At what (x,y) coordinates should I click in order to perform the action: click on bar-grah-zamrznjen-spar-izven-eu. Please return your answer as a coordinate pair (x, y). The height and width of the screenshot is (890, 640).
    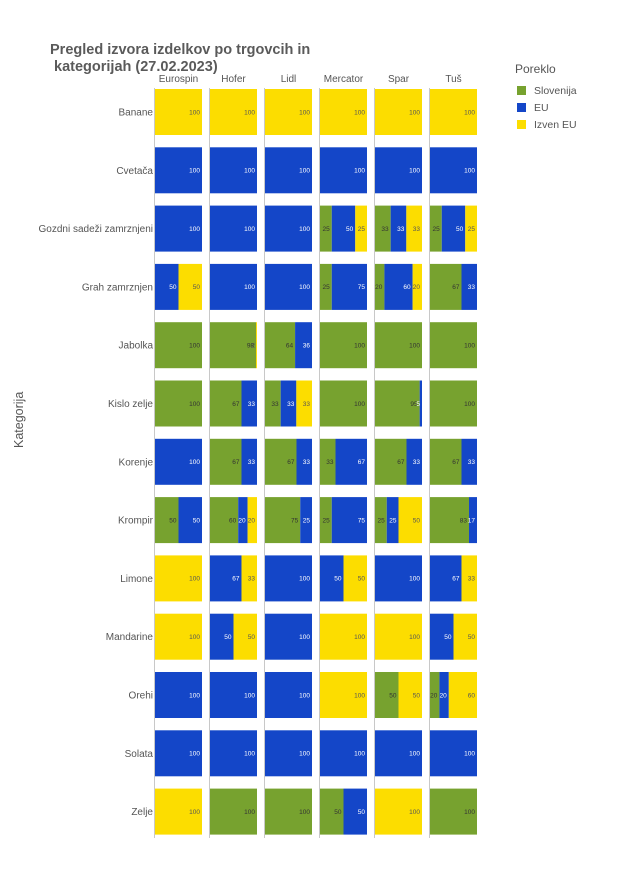
    Looking at the image, I should click on (417, 286).